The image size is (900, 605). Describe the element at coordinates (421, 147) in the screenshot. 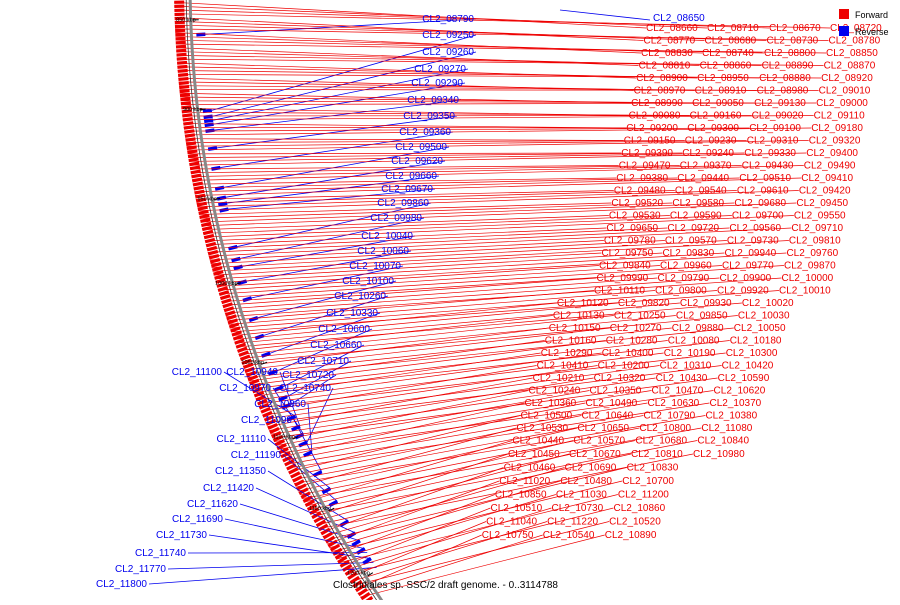

I see `reverse-gene-label: CL2_09500` at that location.